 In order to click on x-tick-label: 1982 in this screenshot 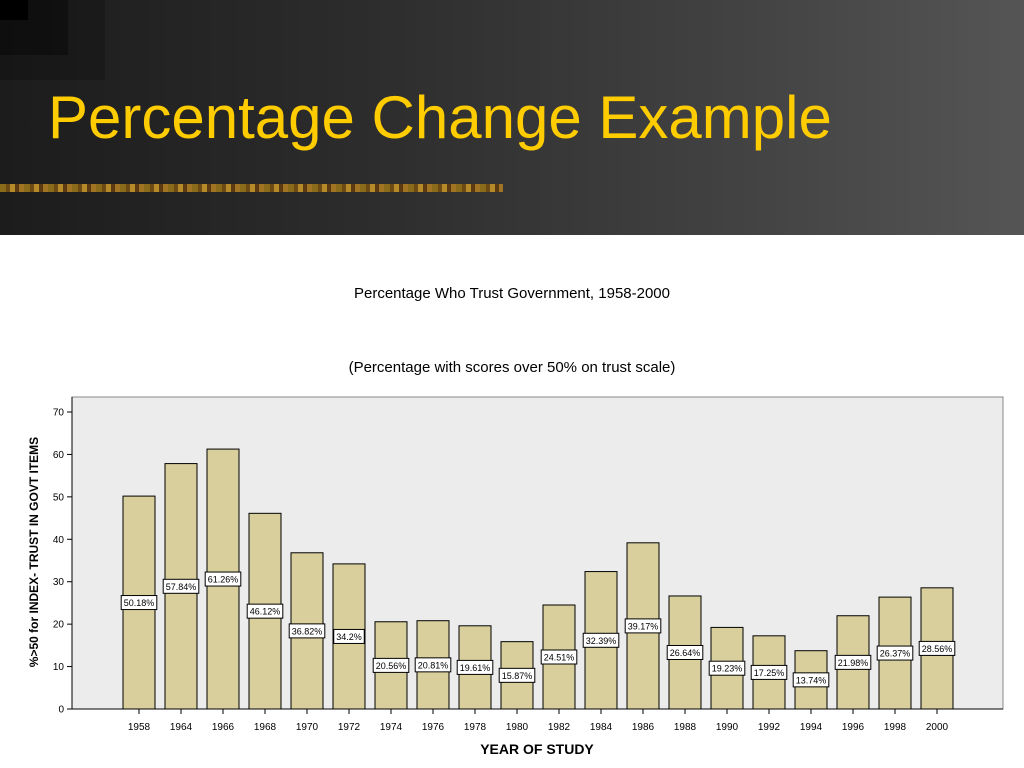, I will do `click(559, 727)`.